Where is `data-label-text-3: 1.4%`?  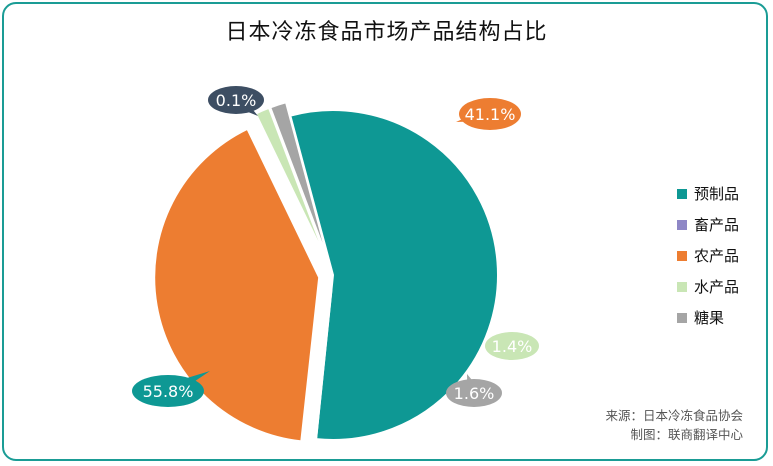
data-label-text-3: 1.4% is located at coordinates (512, 346).